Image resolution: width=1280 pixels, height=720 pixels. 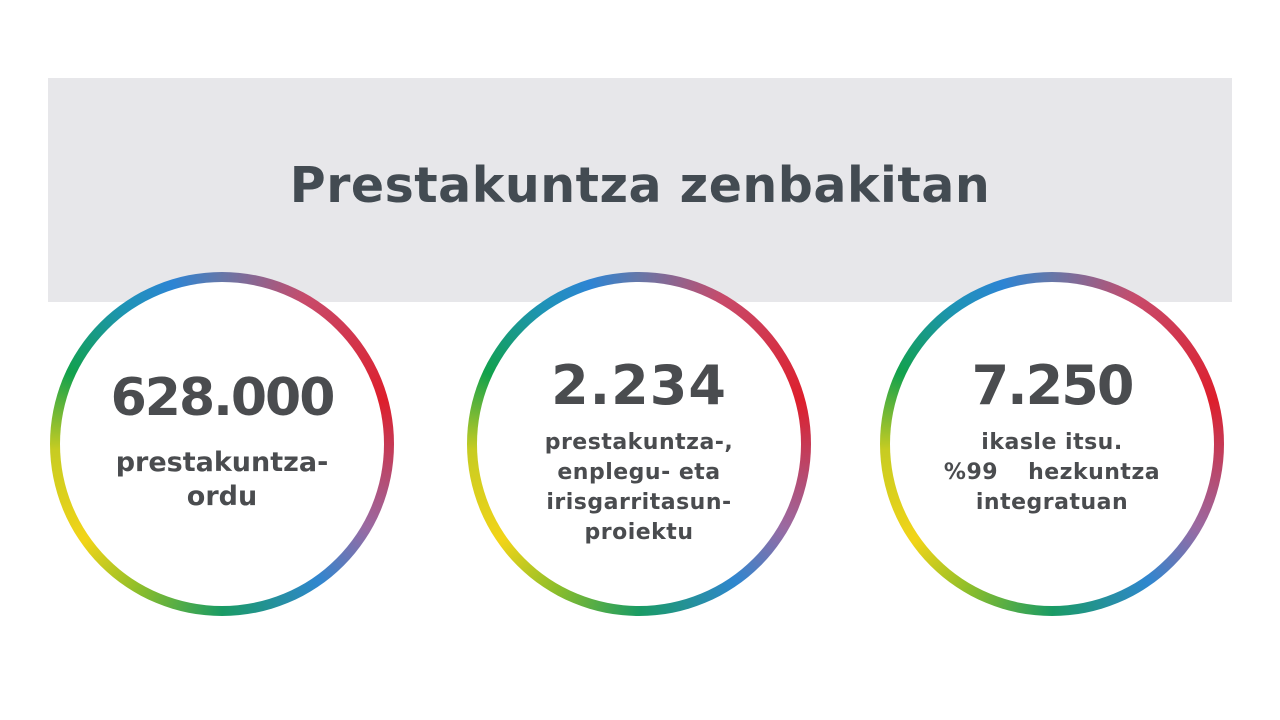 I want to click on stat-number: 2.234, so click(x=639, y=385).